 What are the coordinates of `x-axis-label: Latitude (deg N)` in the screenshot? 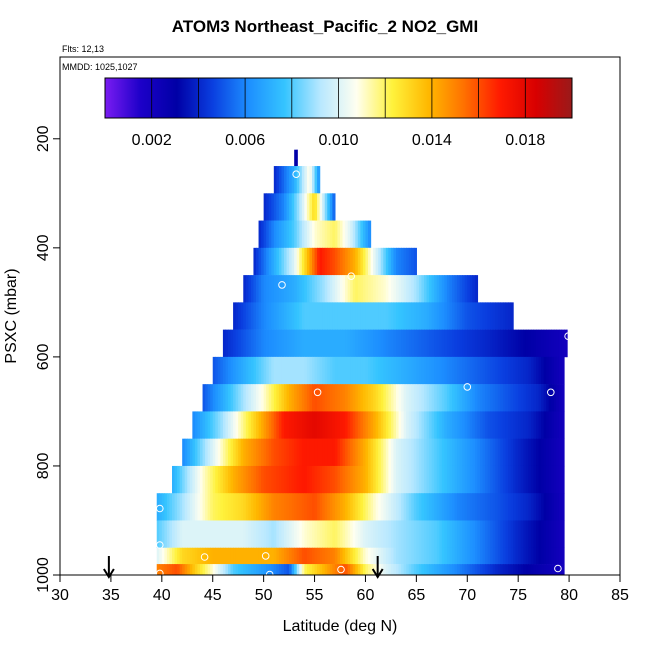 It's located at (340, 626).